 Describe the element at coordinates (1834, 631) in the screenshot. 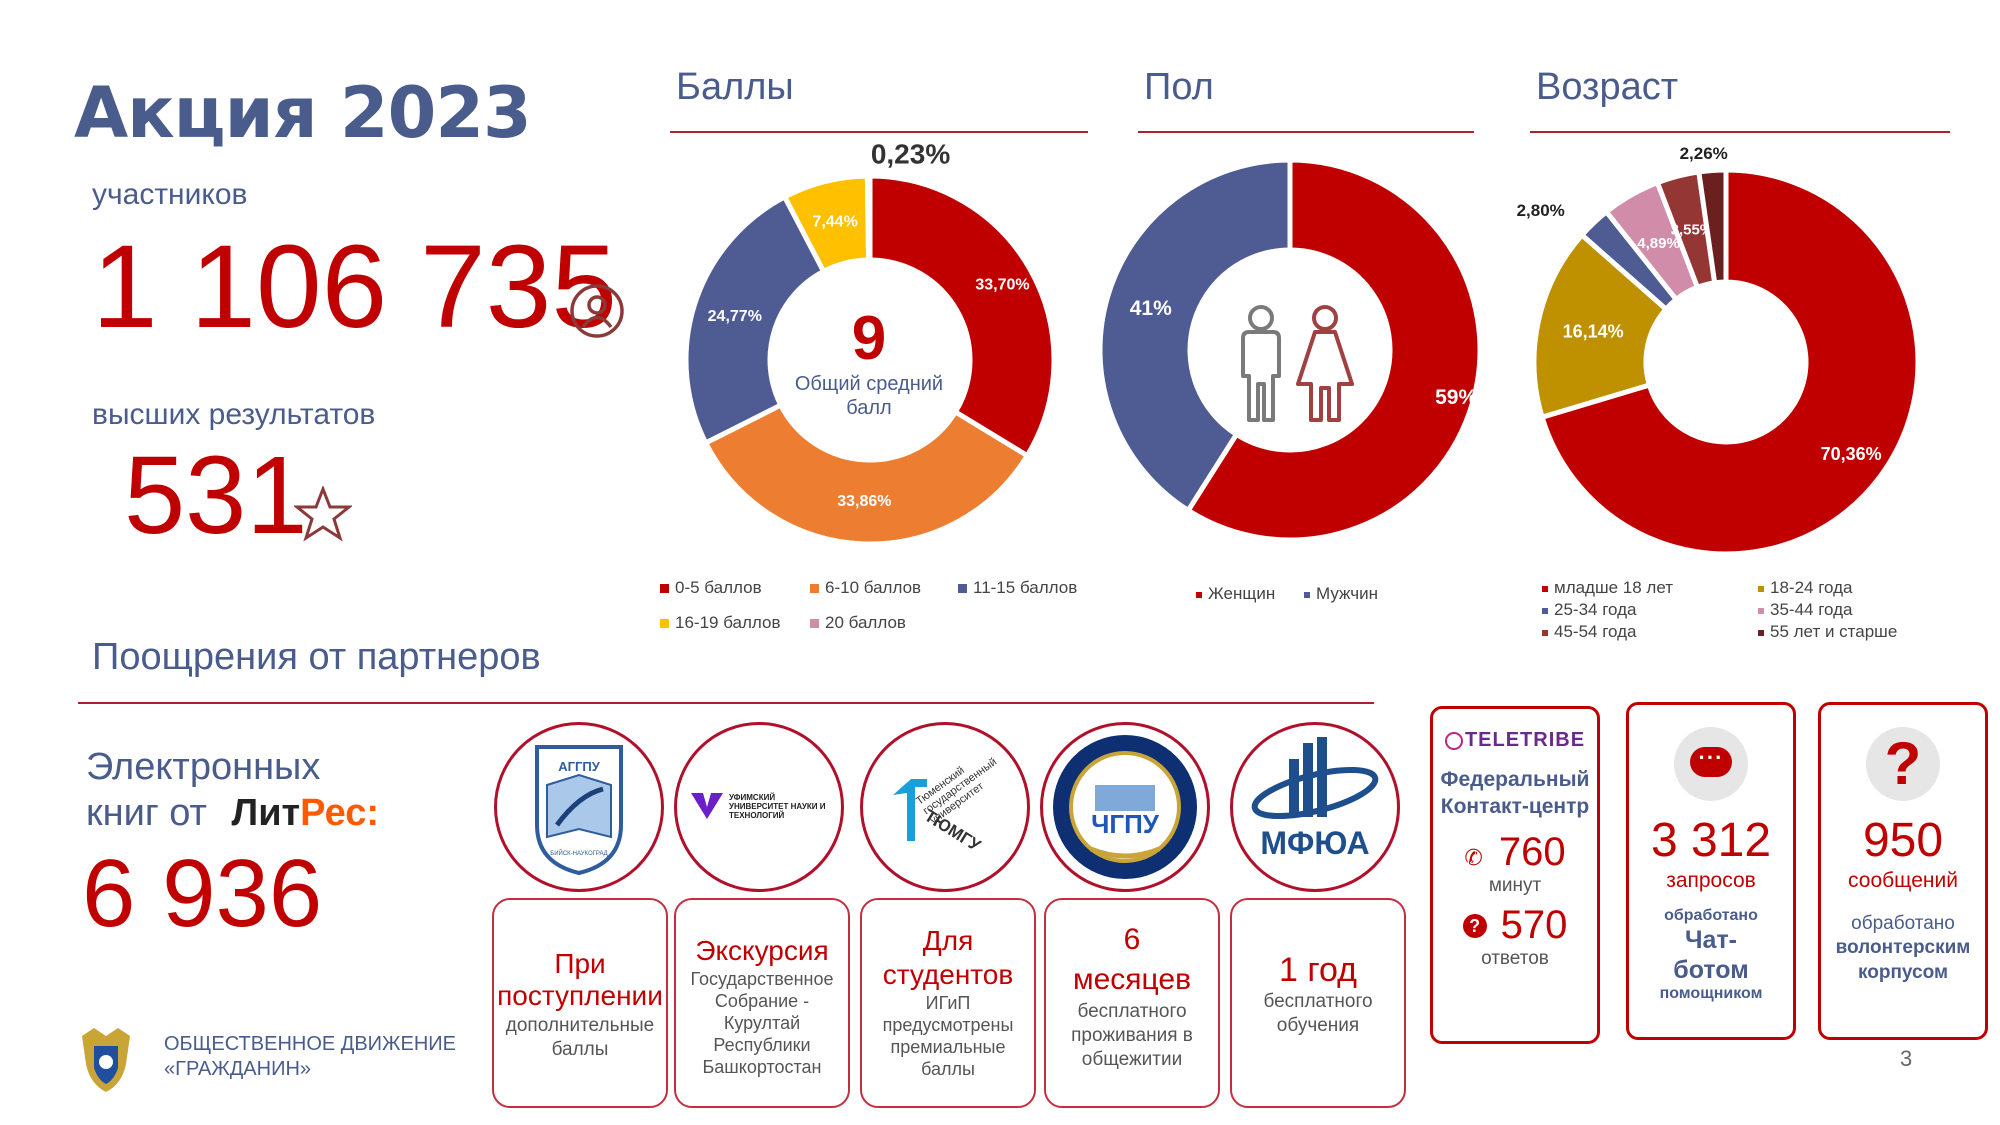

I see `legend-label: 55 лет и старше` at that location.